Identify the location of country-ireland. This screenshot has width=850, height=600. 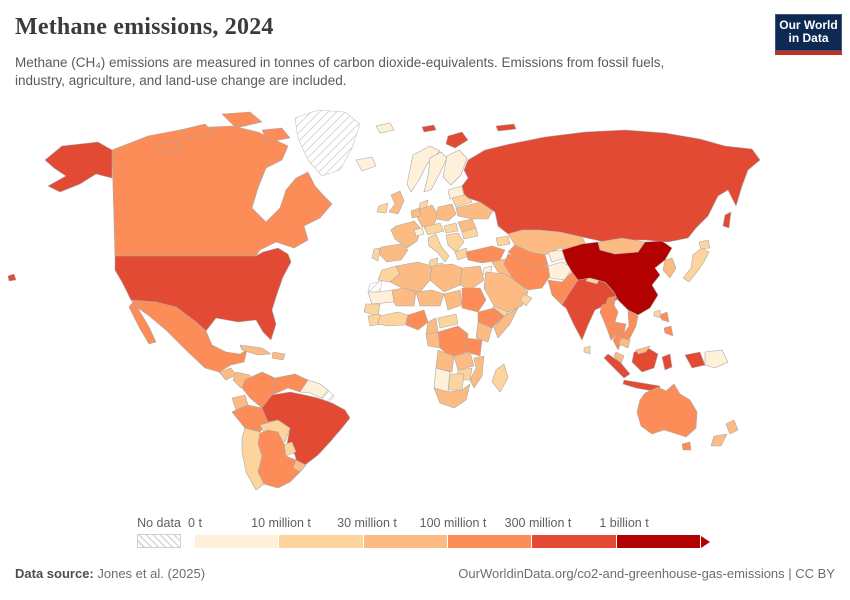
(382, 208).